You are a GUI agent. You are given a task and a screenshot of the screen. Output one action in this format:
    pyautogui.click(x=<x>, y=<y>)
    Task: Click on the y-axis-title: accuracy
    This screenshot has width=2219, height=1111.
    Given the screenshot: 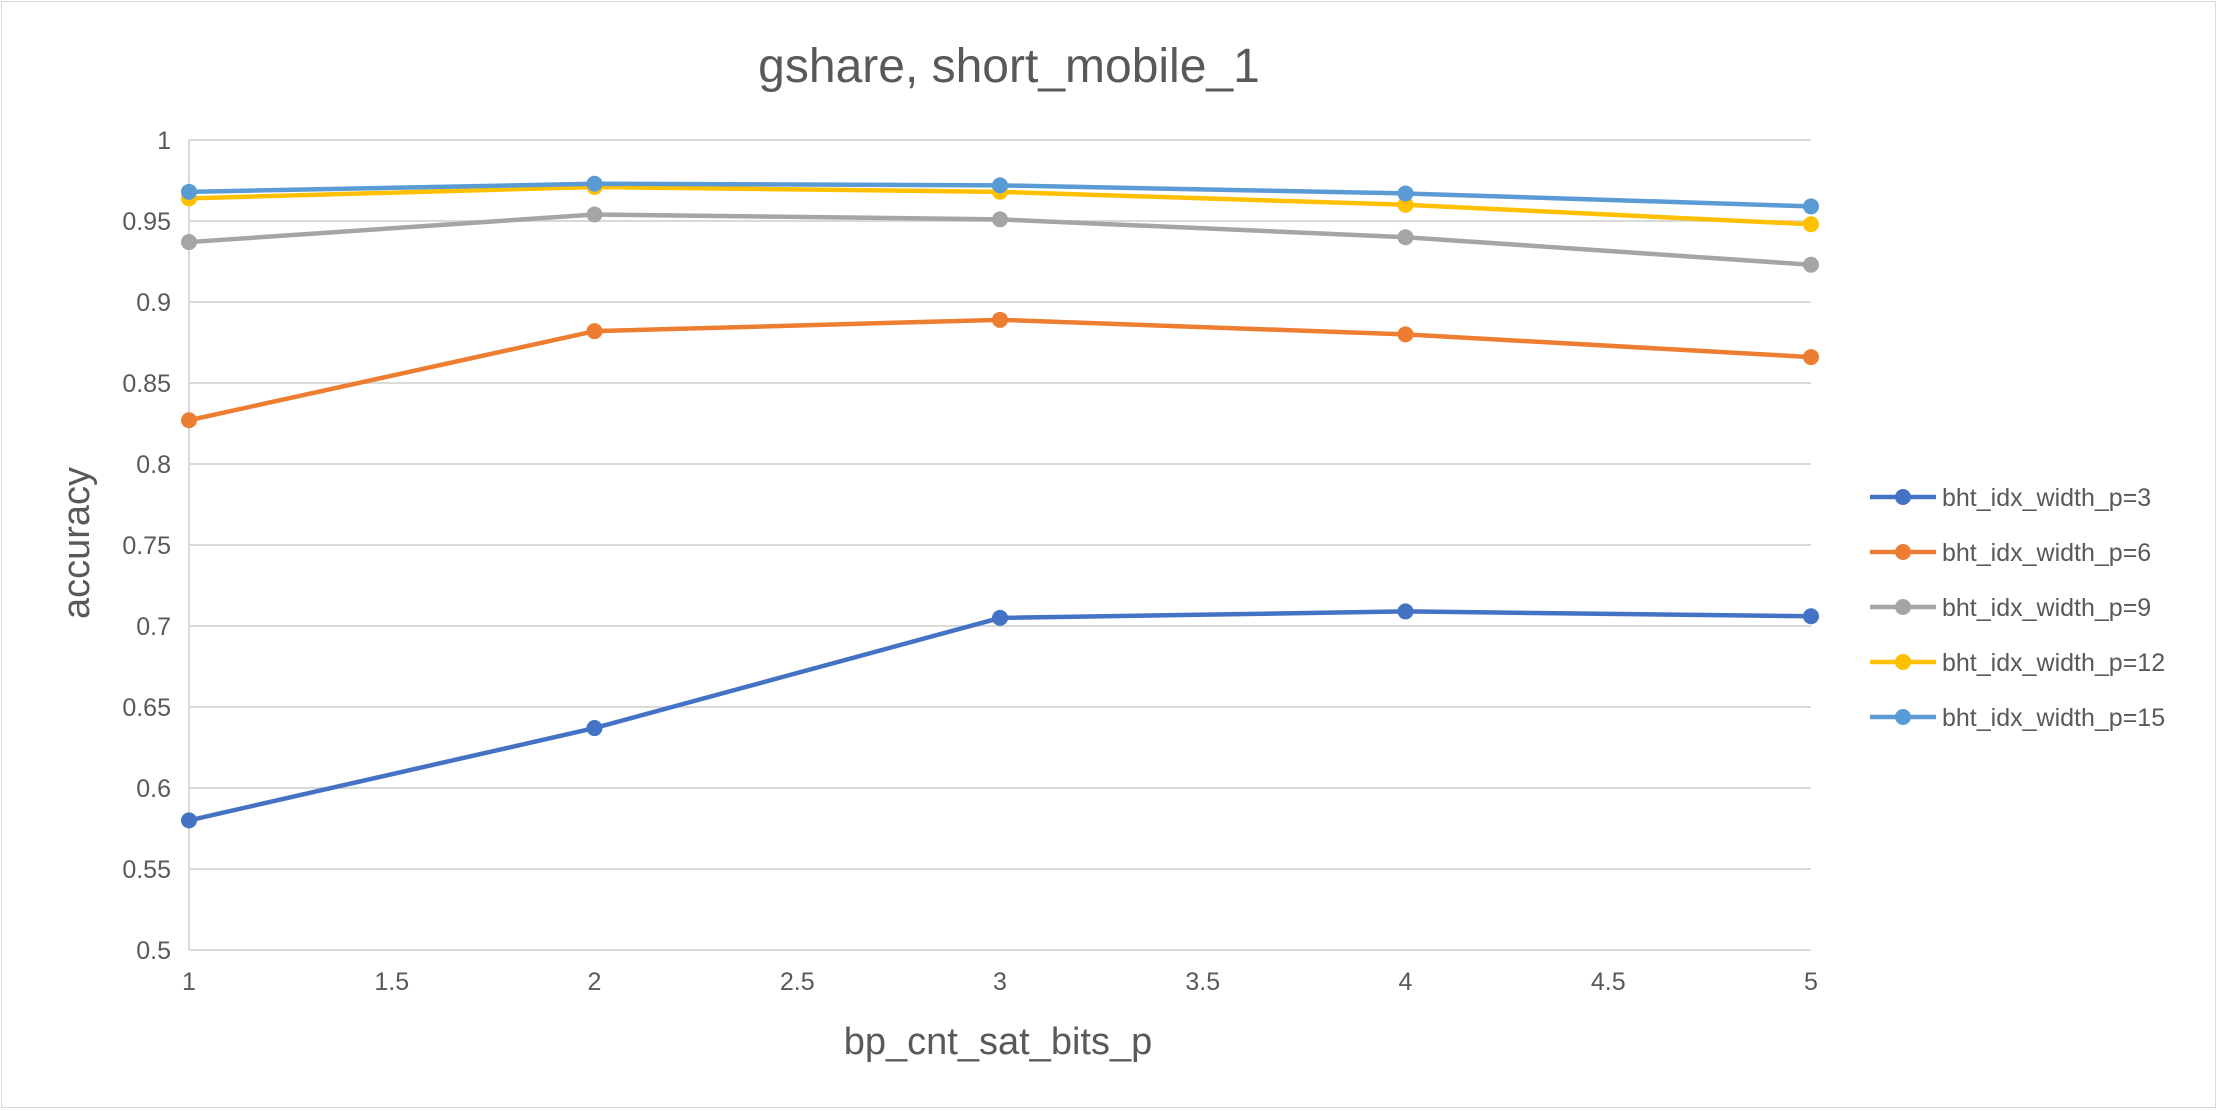 What is the action you would take?
    pyautogui.click(x=77, y=543)
    